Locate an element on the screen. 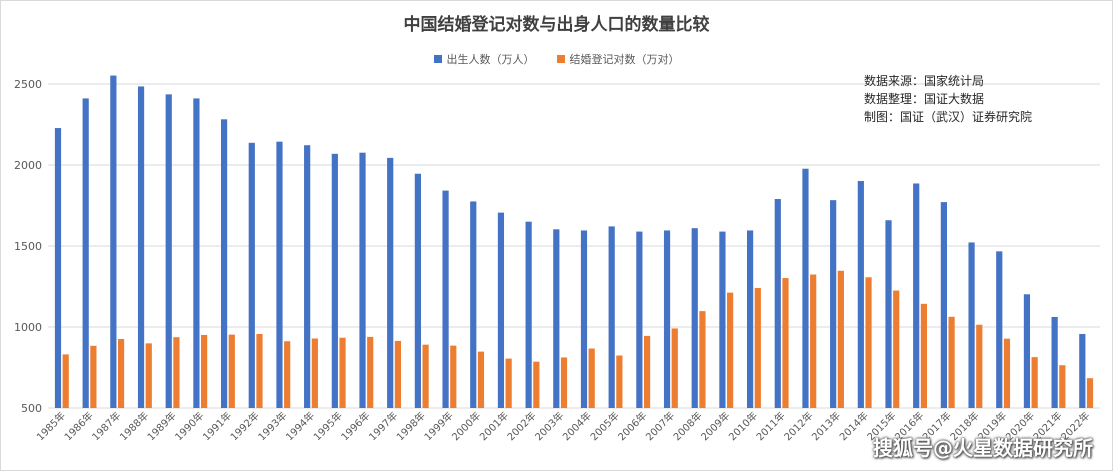  x-tick-label: 2001年 is located at coordinates (494, 426).